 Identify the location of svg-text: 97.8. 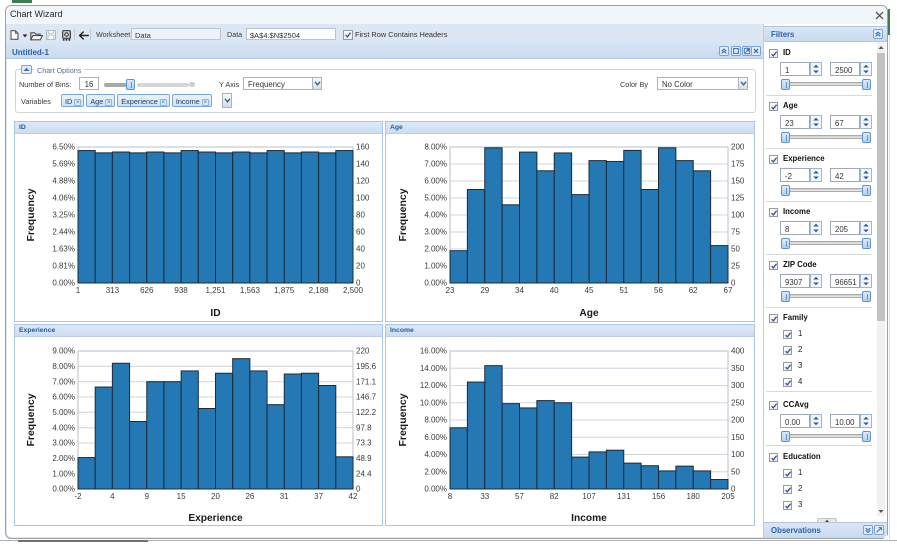
(364, 427).